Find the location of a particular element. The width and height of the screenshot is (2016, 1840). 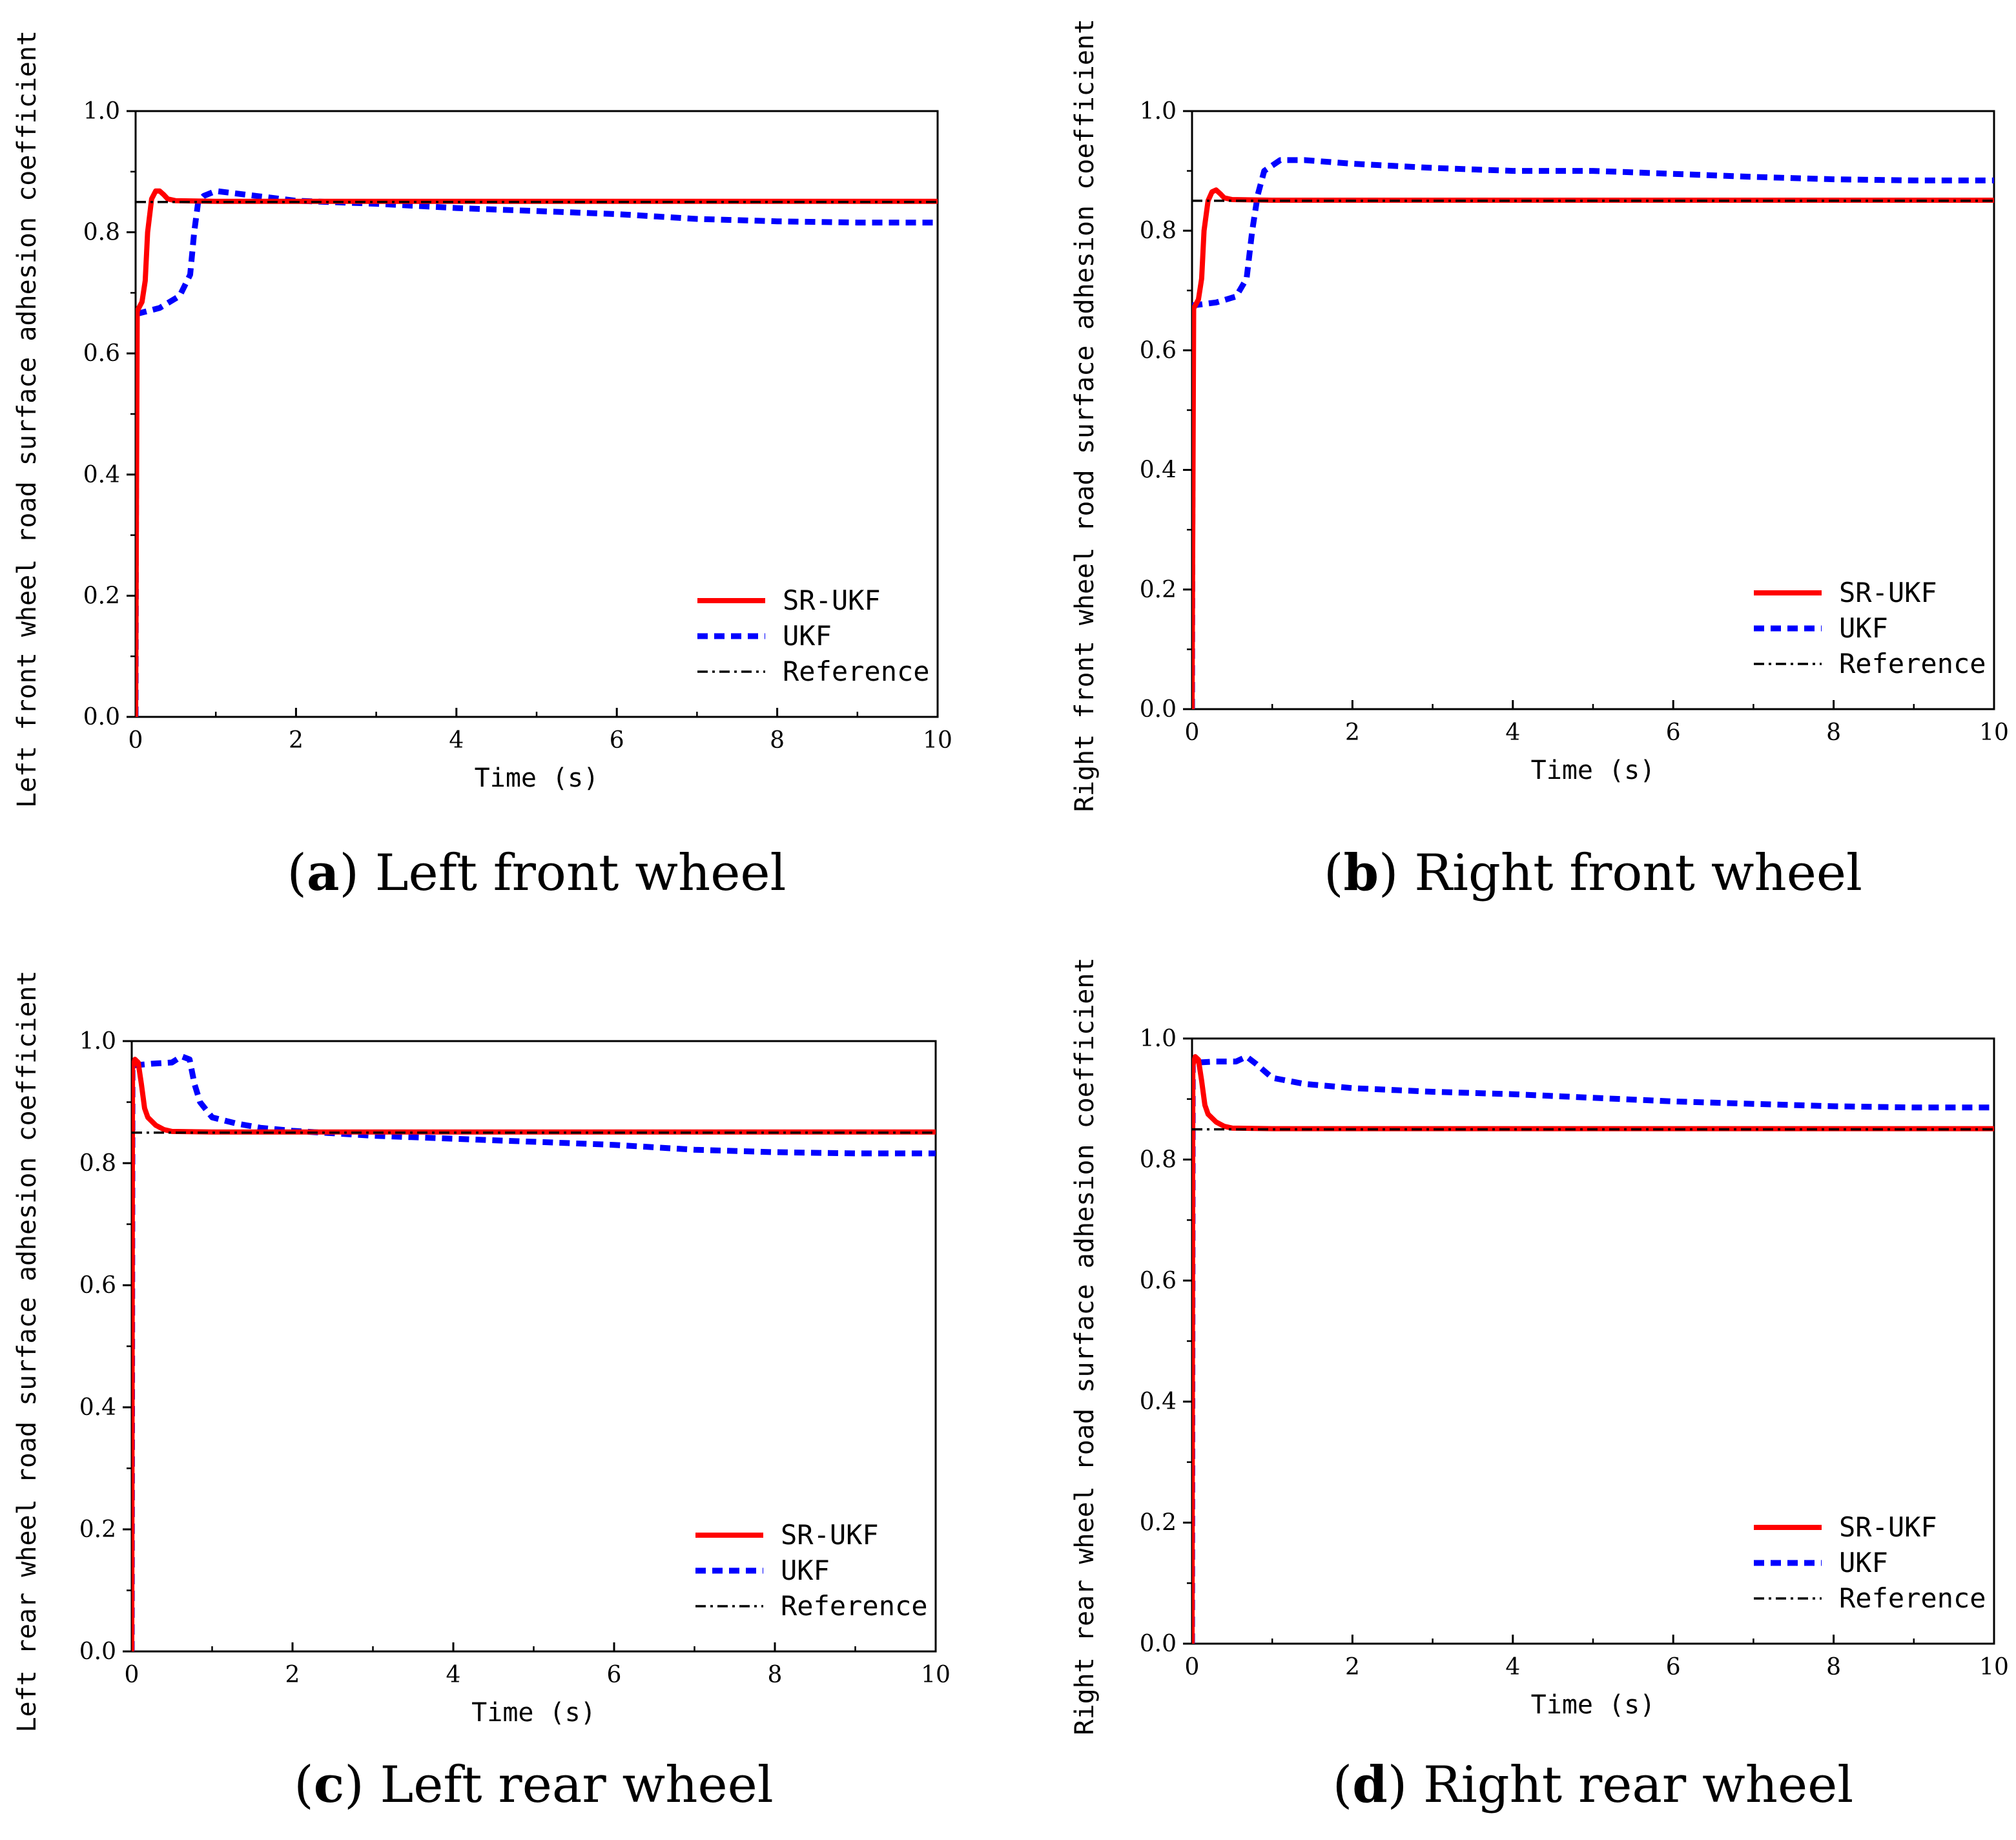

panel-caption: (c) Left rear wheel is located at coordinates (533, 1784).